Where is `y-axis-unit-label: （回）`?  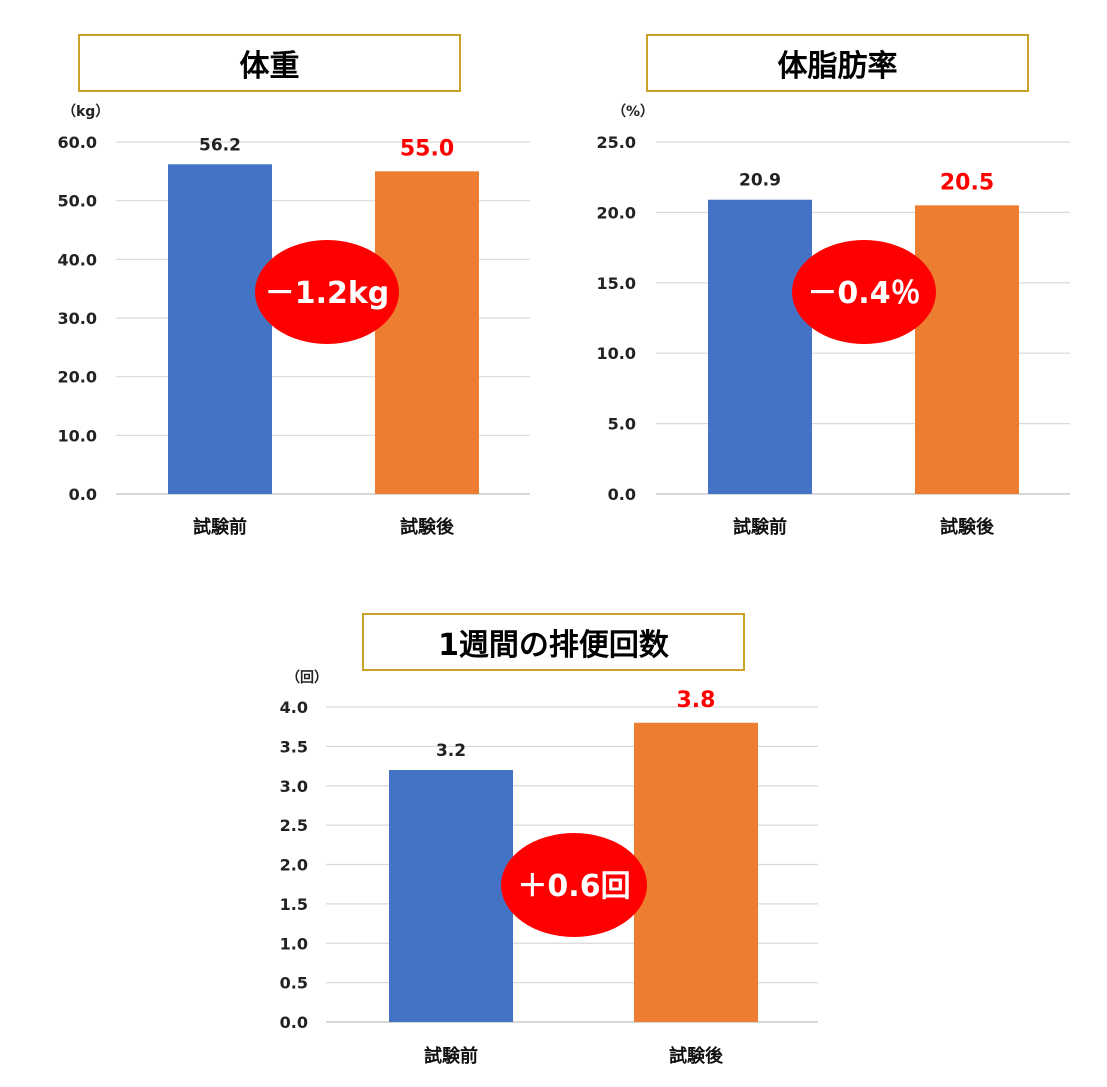
y-axis-unit-label: （回） is located at coordinates (307, 678).